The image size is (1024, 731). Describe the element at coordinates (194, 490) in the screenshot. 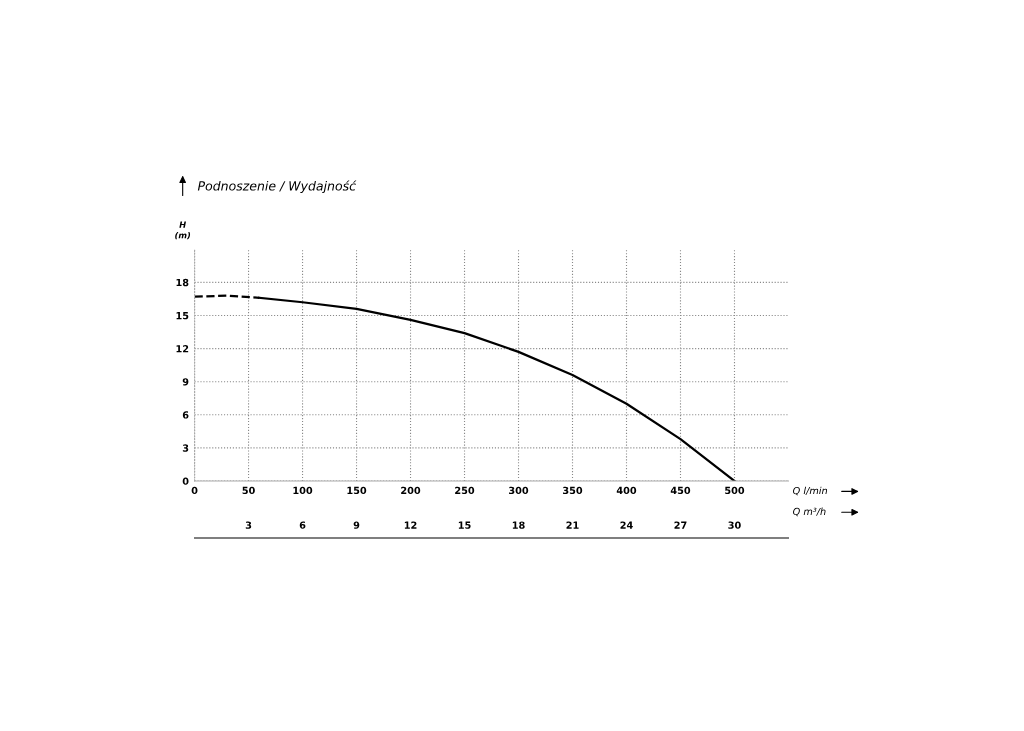

I see `x-tick-label: 0` at that location.